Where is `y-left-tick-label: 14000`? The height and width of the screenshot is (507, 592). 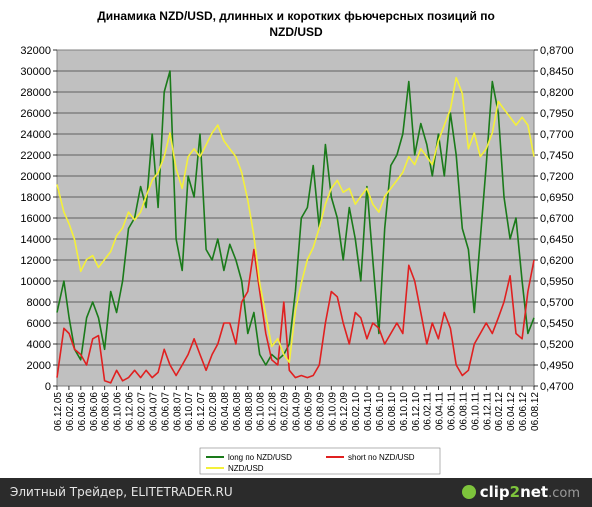 y-left-tick-label: 14000 is located at coordinates (35, 240).